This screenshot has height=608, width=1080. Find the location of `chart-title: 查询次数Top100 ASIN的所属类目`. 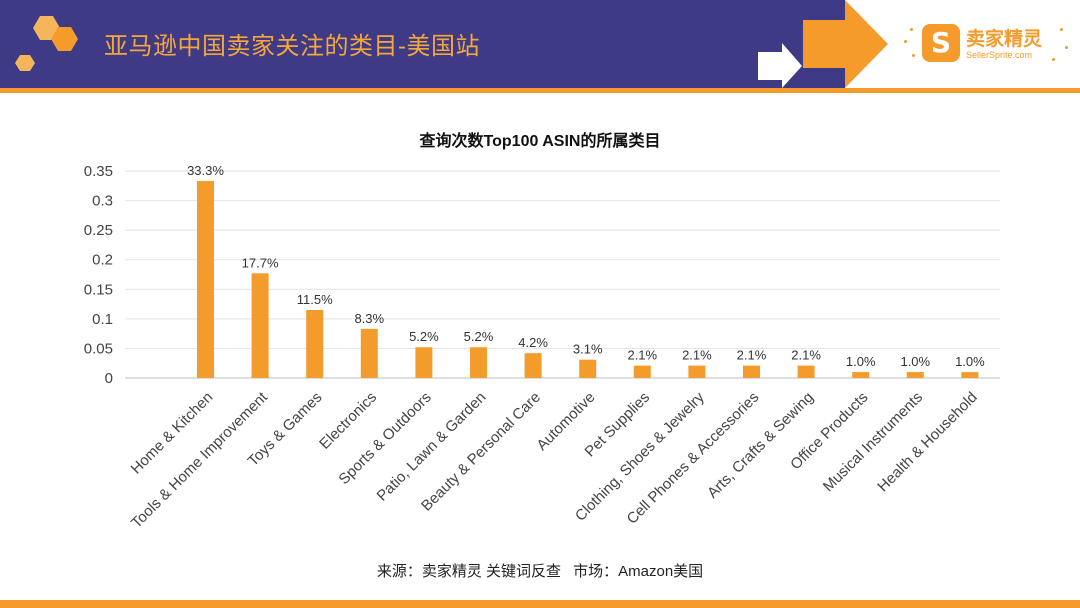

chart-title: 查询次数Top100 ASIN的所属类目 is located at coordinates (540, 140).